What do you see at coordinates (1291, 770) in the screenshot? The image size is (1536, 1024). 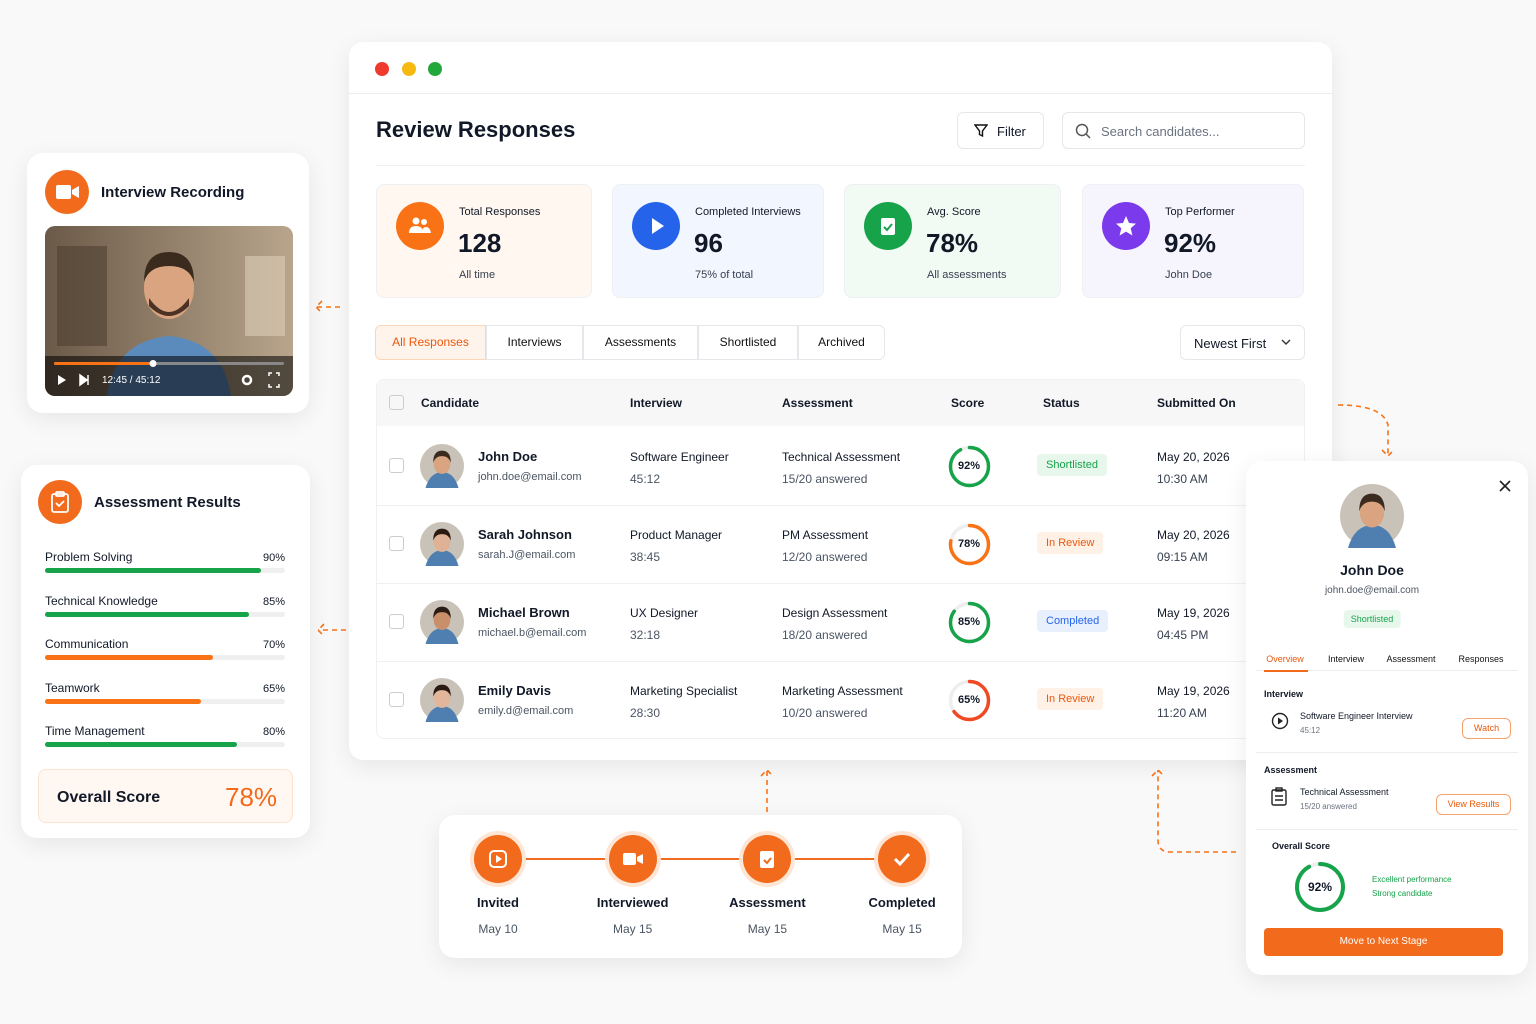 I see `section-heading: Assessment` at bounding box center [1291, 770].